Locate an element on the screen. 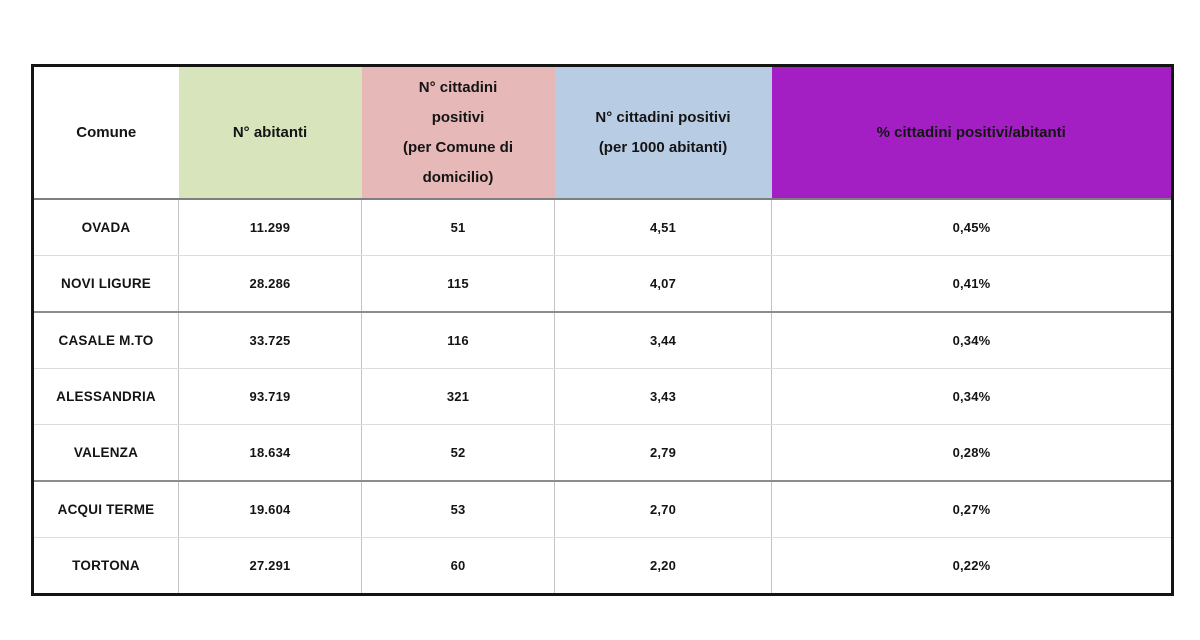  header-cell-percent-positivi: % cittadini positivi/abitanti is located at coordinates (972, 132).